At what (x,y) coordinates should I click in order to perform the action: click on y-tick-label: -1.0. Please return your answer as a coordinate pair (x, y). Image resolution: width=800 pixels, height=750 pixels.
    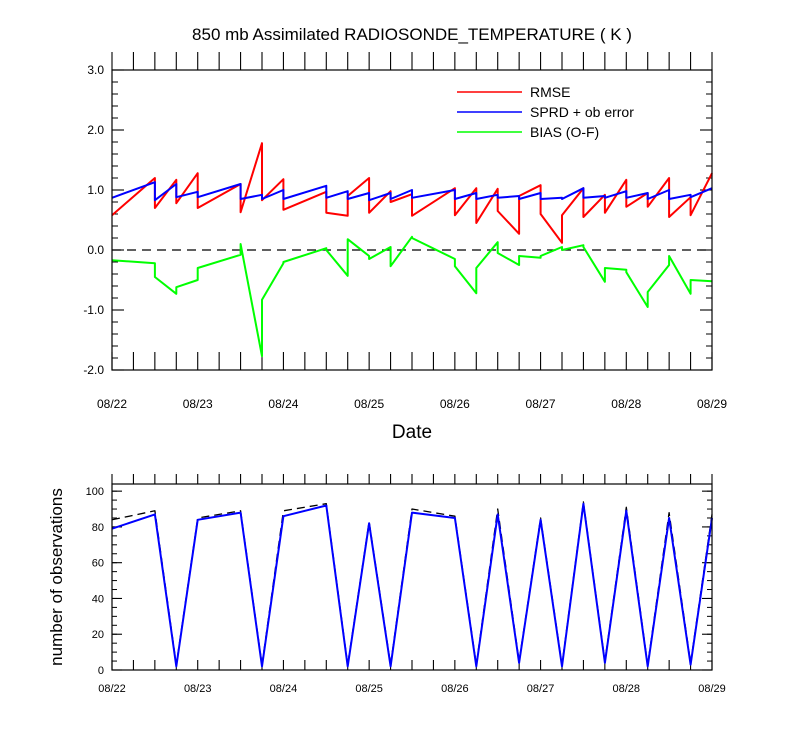
    Looking at the image, I should click on (93, 310).